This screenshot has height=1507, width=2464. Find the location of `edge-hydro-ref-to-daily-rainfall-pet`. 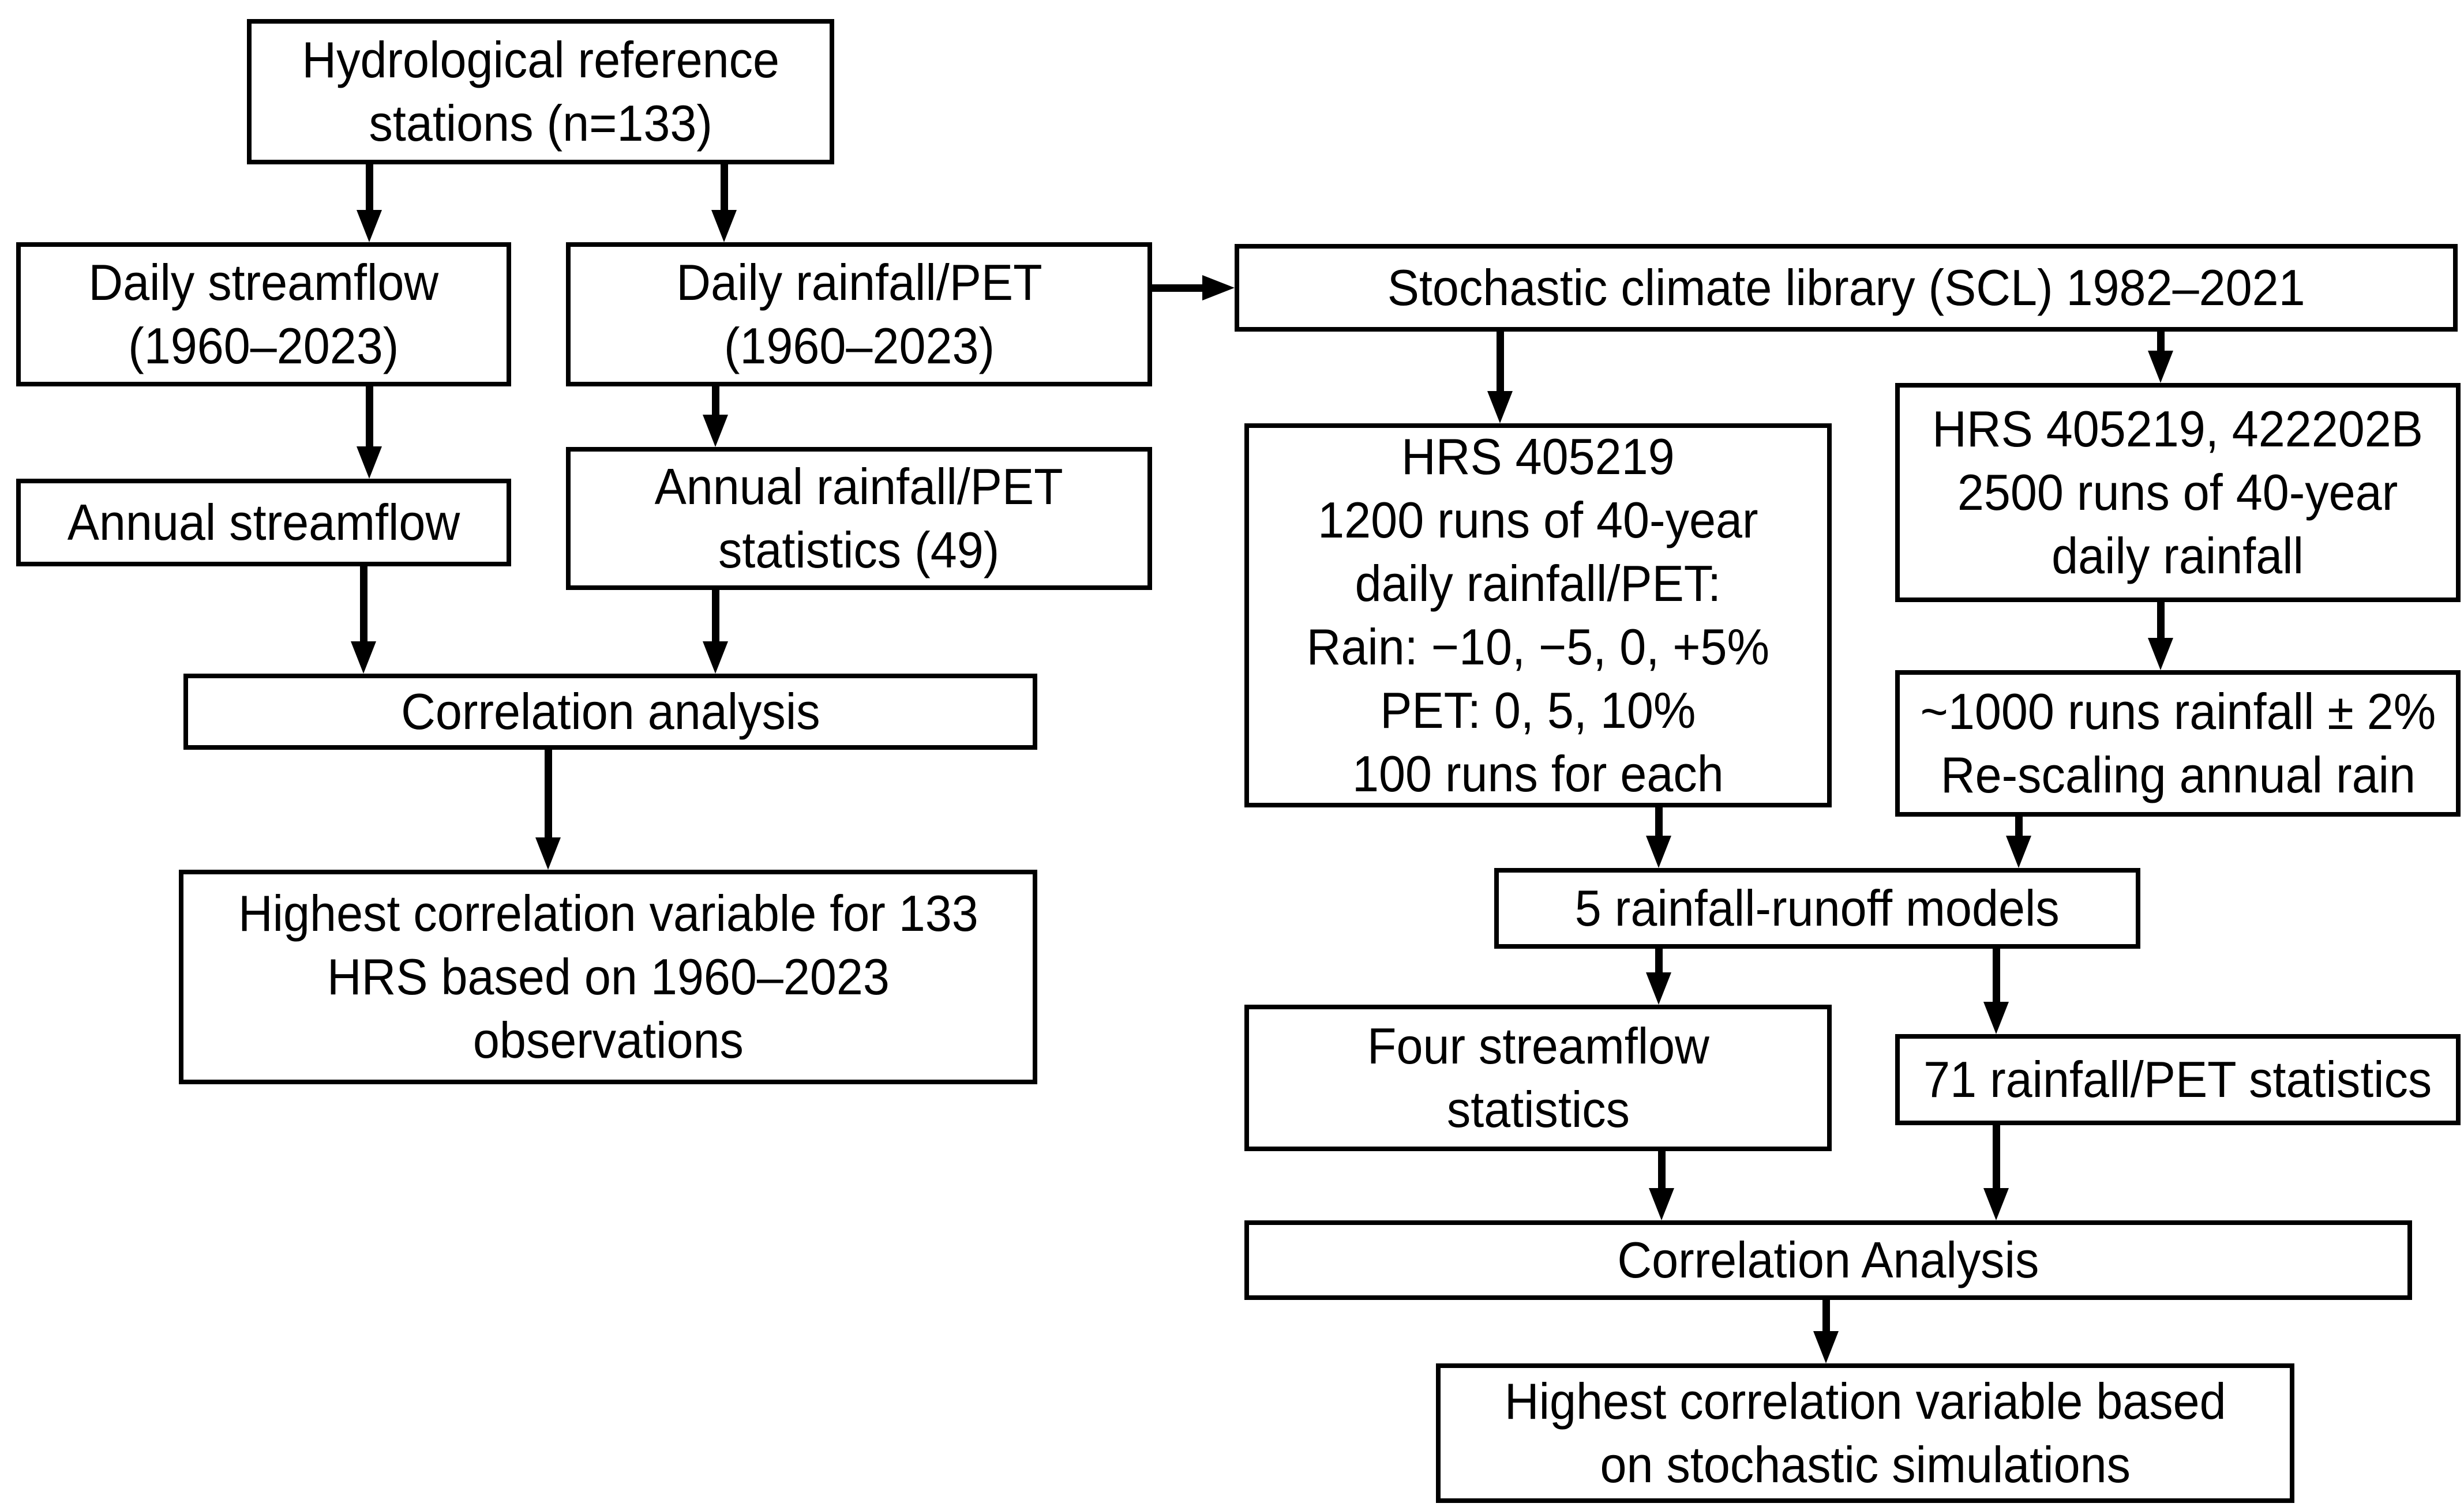

edge-hydro-ref-to-daily-rainfall-pet is located at coordinates (724, 203).